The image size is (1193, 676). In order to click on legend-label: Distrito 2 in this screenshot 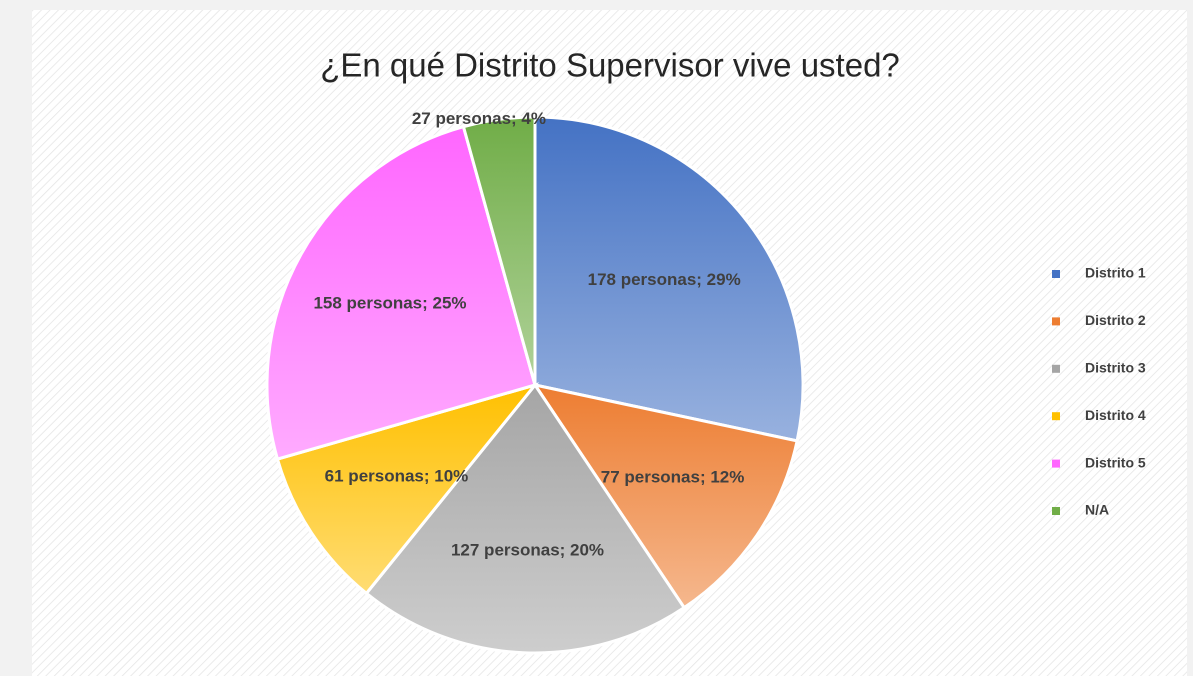, I will do `click(1115, 320)`.